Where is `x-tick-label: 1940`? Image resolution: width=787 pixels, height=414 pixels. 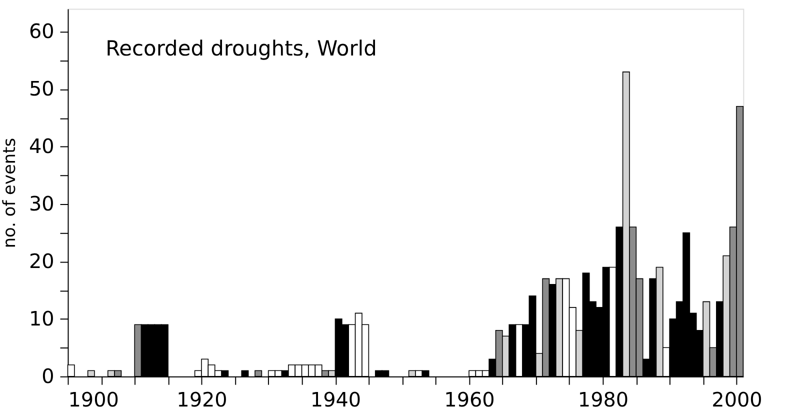
x-tick-label: 1940 is located at coordinates (336, 400).